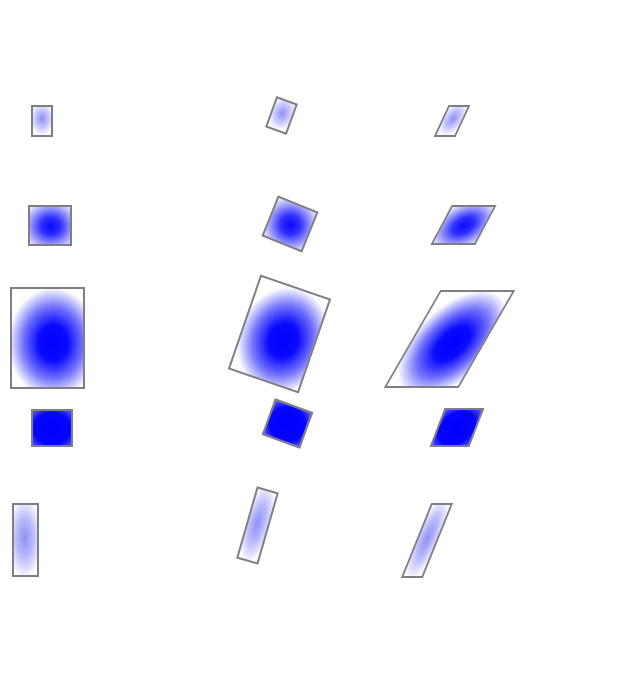 The width and height of the screenshot is (630, 700). I want to click on rect-r1-rotated, so click(281, 115).